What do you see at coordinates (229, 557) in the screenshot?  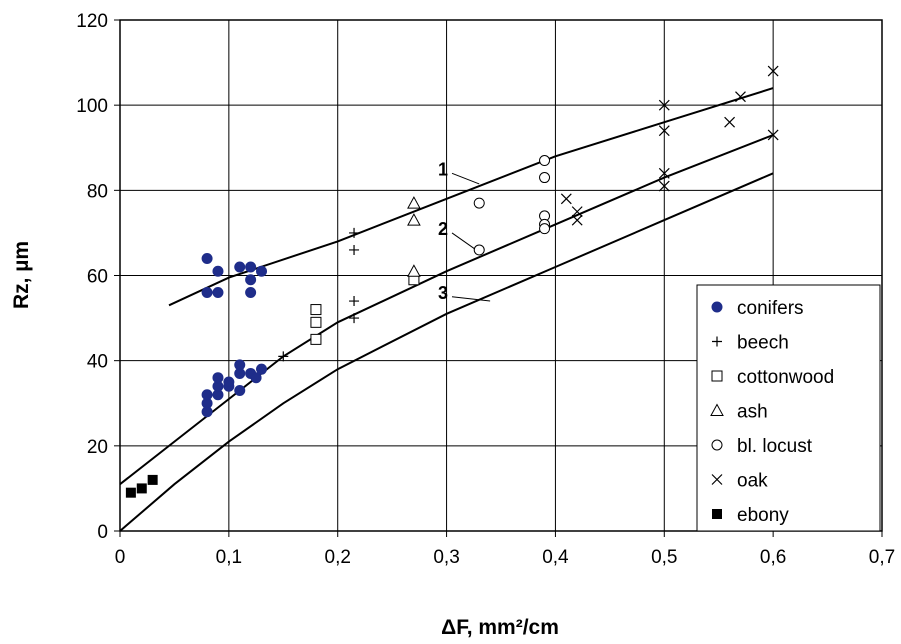 I see `x-tick-label: 0,1` at bounding box center [229, 557].